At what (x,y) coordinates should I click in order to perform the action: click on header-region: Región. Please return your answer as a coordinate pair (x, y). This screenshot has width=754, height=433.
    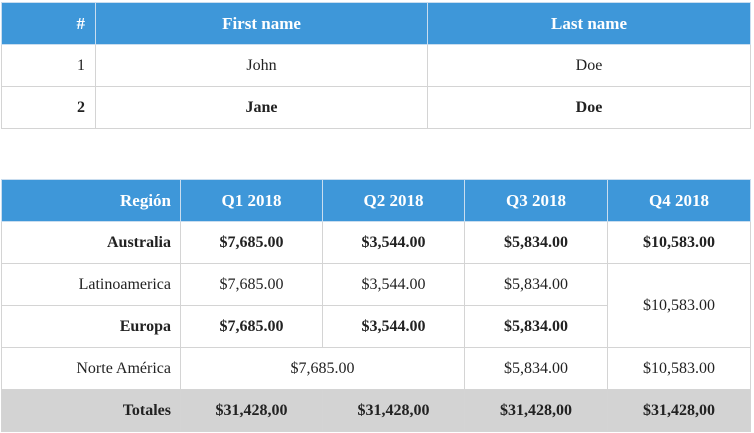
    Looking at the image, I should click on (91, 200).